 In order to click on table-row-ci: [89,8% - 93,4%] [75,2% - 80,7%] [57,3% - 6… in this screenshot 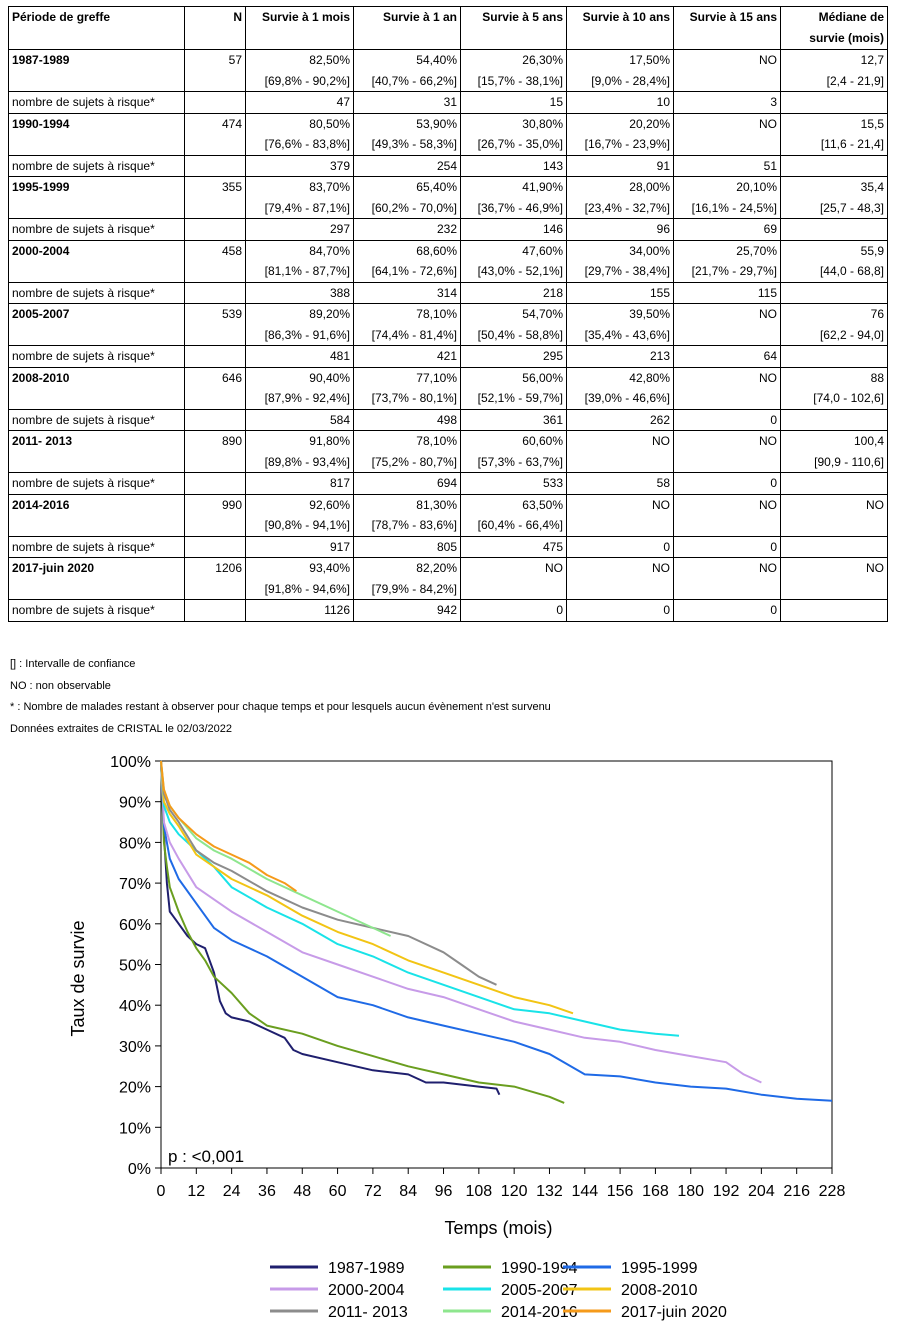, I will do `click(448, 462)`.